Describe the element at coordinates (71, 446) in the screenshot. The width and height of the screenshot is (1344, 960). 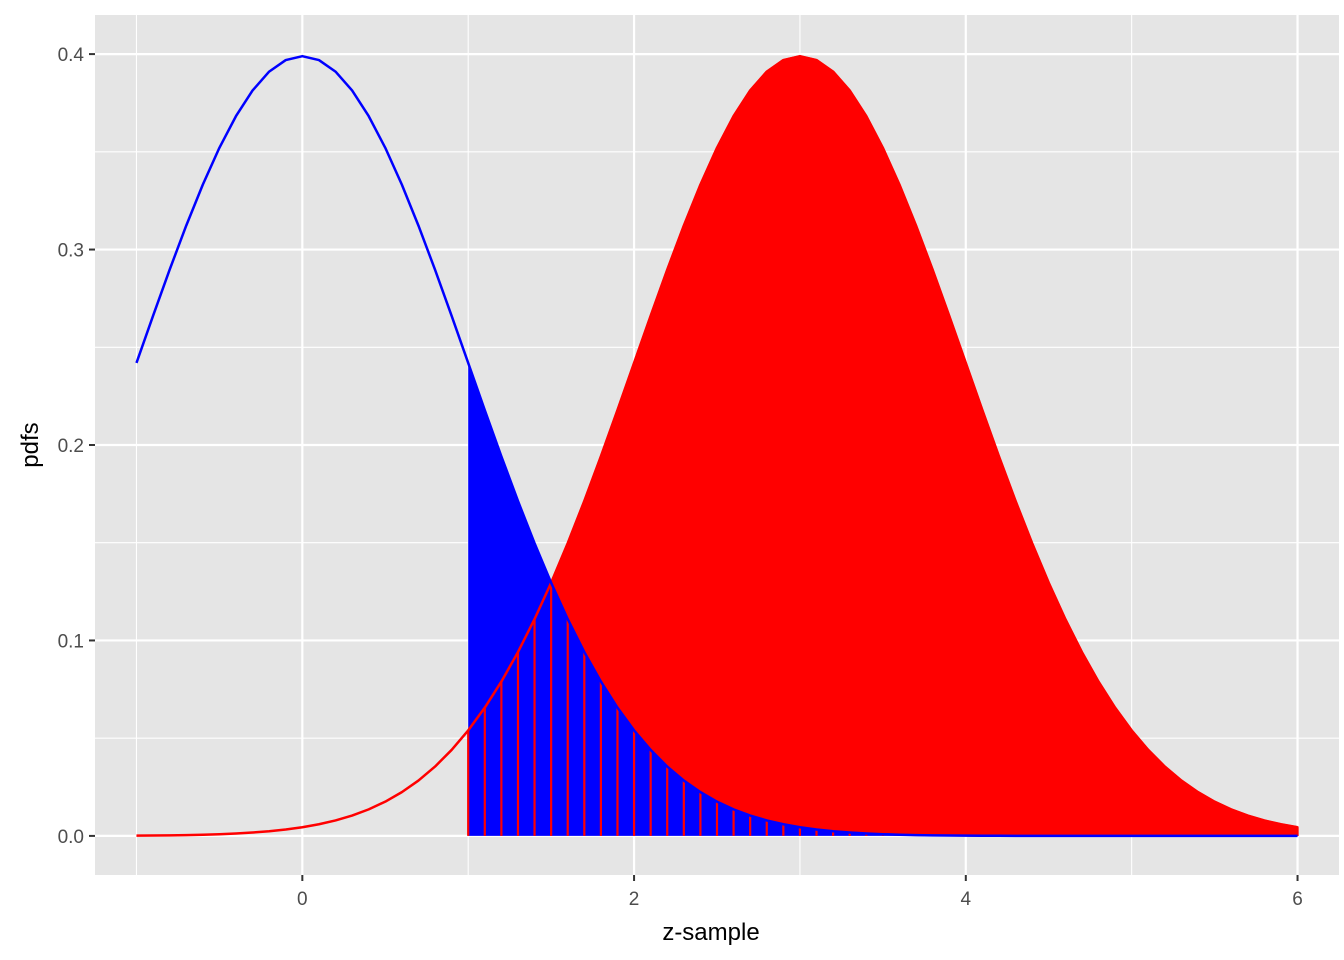
I see `y-tick-label: 0.2` at that location.